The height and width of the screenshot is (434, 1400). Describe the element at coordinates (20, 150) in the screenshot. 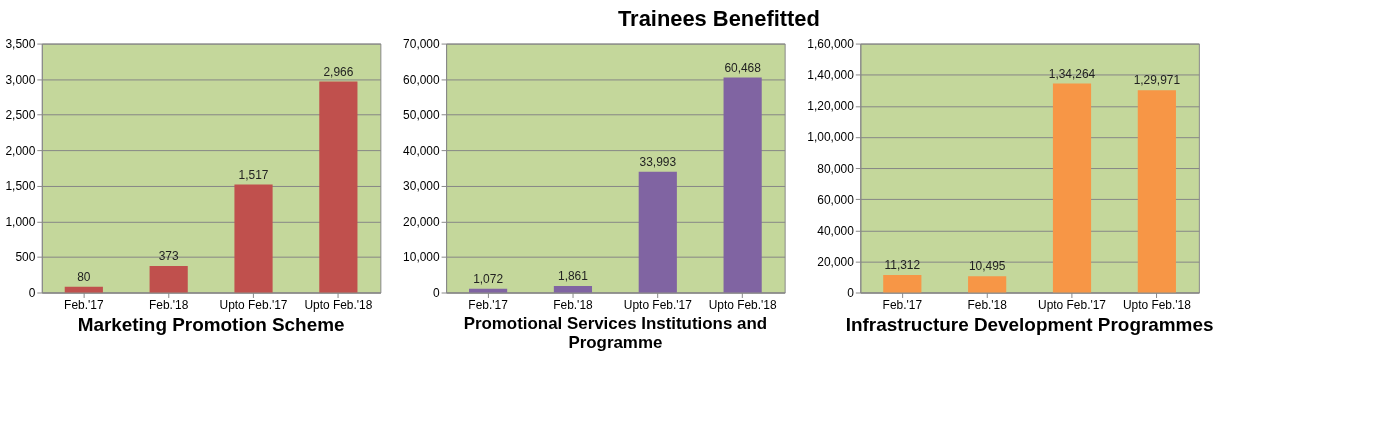

I see `y-tick-label: 2,000` at that location.